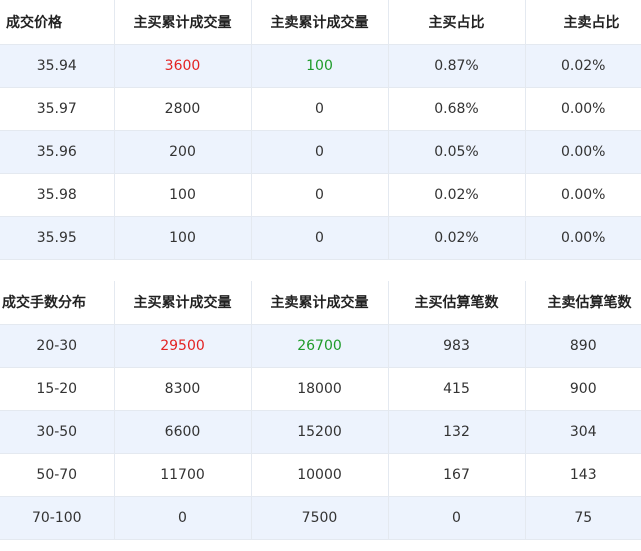  What do you see at coordinates (57, 346) in the screenshot?
I see `cell-lot-range: 20-30` at bounding box center [57, 346].